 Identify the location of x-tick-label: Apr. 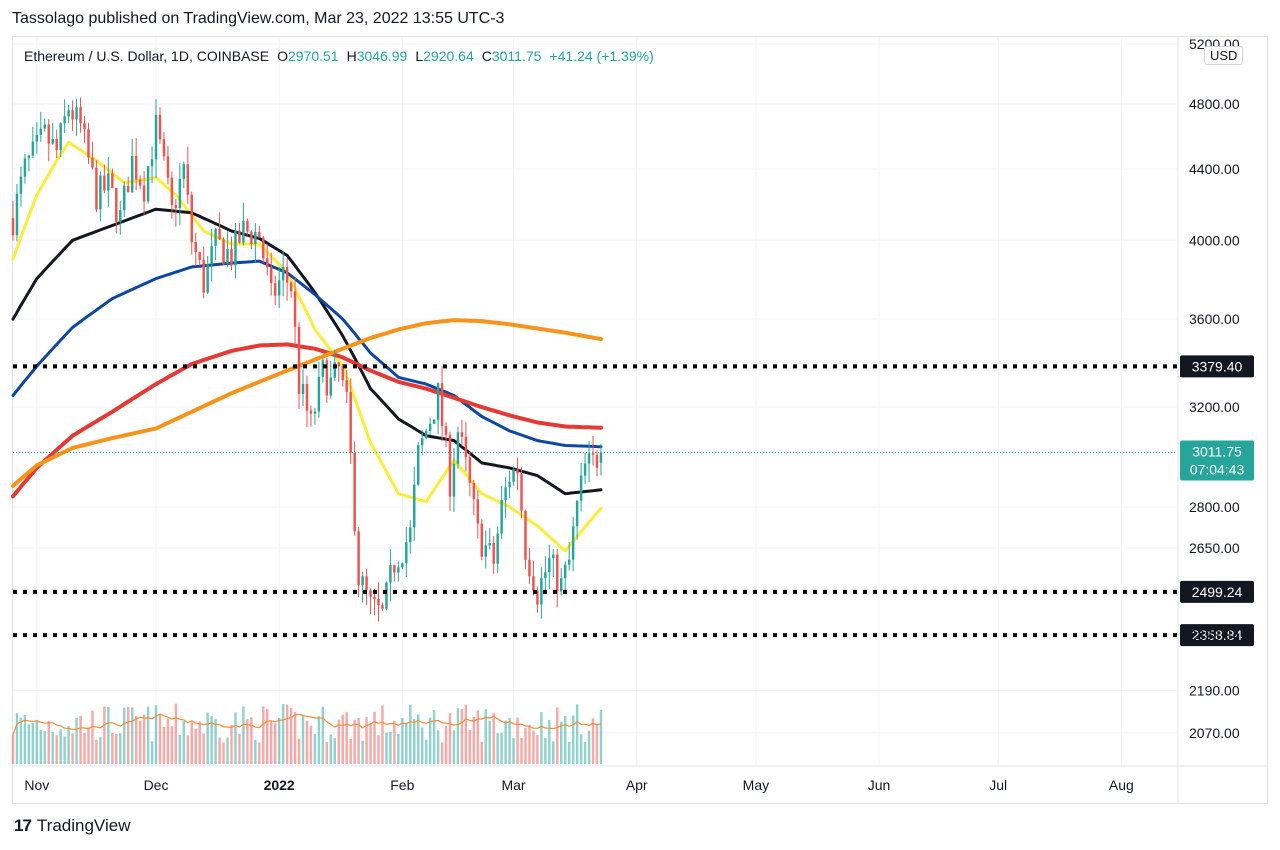
(637, 785).